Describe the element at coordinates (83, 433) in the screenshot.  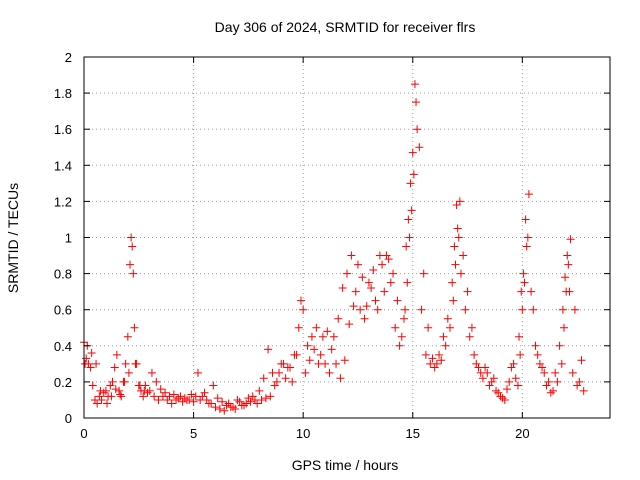
I see `x-tick-label: 0` at that location.